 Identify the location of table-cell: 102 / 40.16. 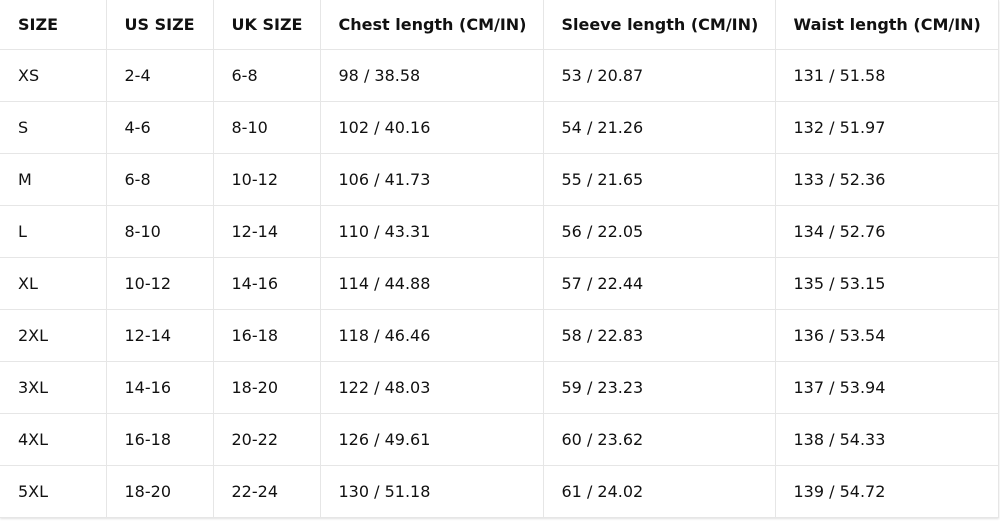
(431, 127).